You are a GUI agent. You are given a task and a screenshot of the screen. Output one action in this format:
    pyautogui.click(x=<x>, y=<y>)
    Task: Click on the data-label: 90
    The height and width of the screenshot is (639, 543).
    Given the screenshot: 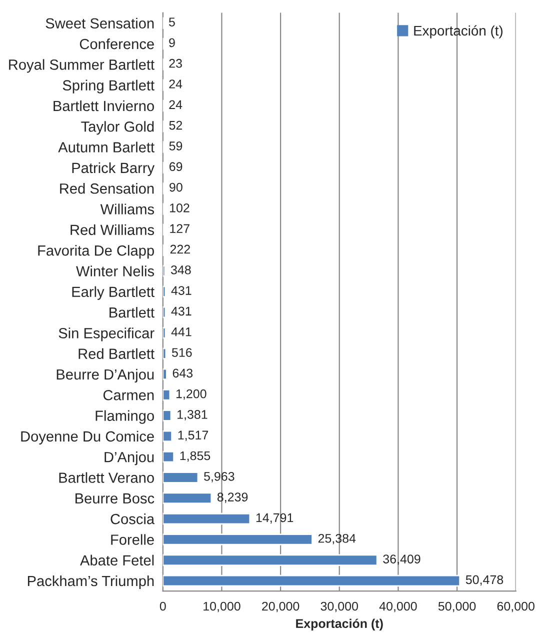 What is the action you would take?
    pyautogui.click(x=176, y=187)
    